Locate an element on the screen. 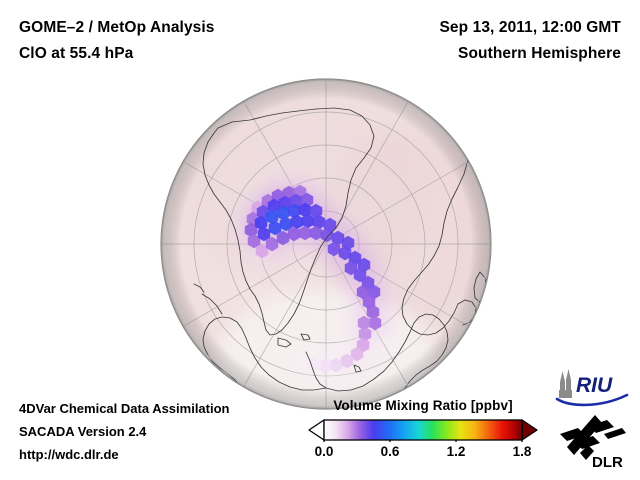 This screenshot has height=480, width=640. colorbar-tick-row: 0.0 0.6 1.2 1.8 is located at coordinates (423, 452).